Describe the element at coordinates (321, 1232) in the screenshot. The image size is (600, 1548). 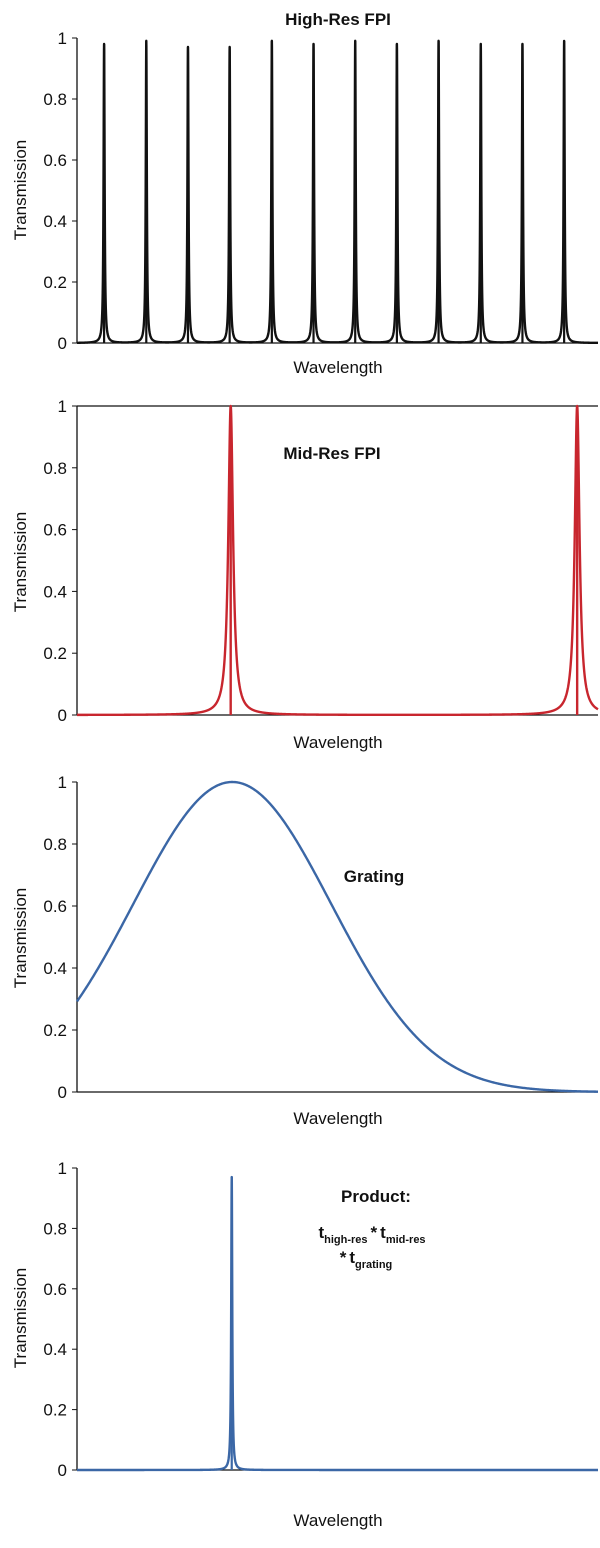
I see `formula-t-high: t` at that location.